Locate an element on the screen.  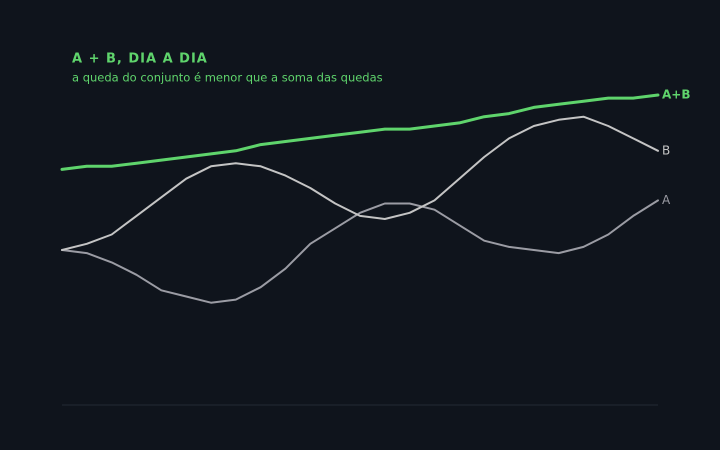
series-line is located at coordinates (360, 132).